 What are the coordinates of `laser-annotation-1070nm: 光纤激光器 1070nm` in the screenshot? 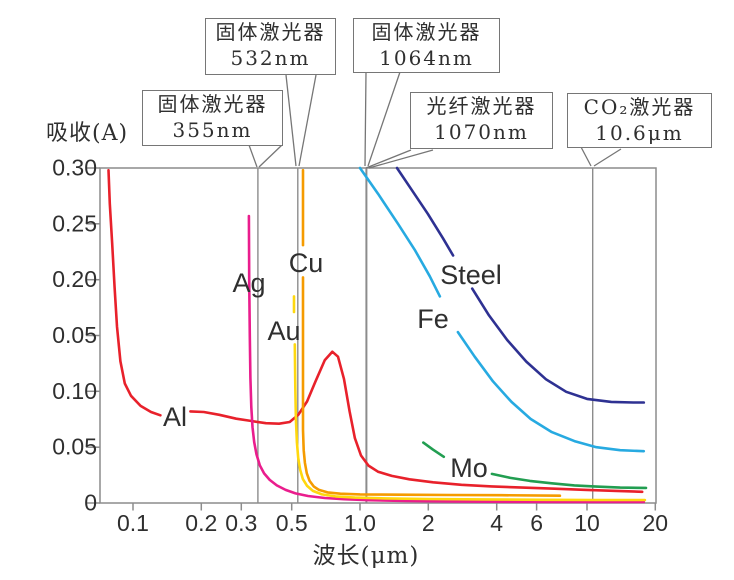 It's located at (481, 120).